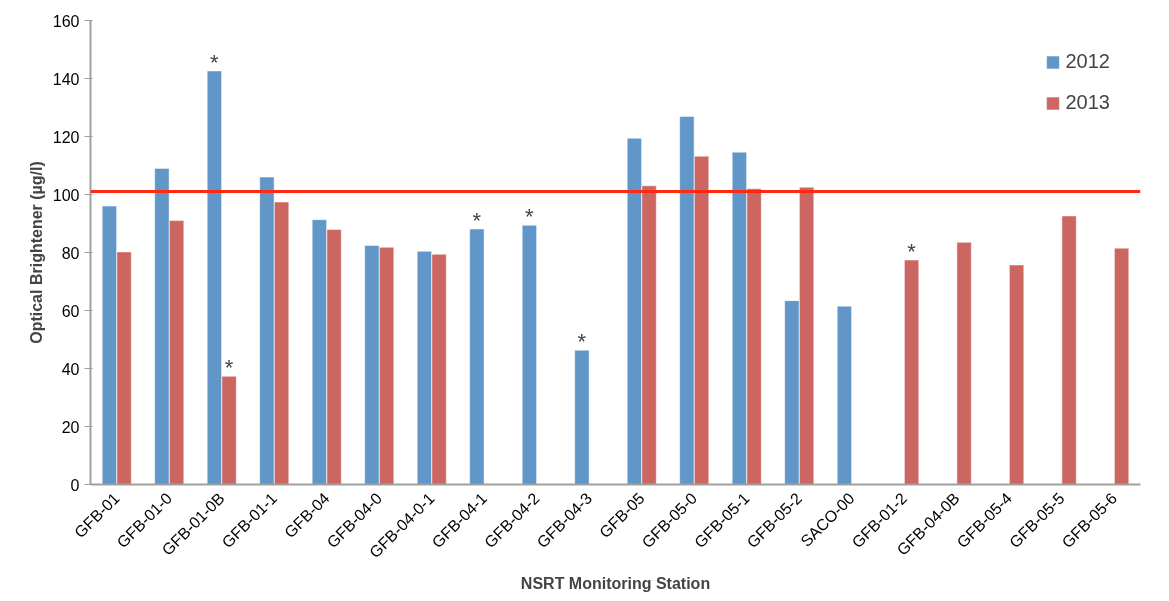  Describe the element at coordinates (36, 252) in the screenshot. I see `y-axis-title: Optical Brightener (µg/l)` at that location.